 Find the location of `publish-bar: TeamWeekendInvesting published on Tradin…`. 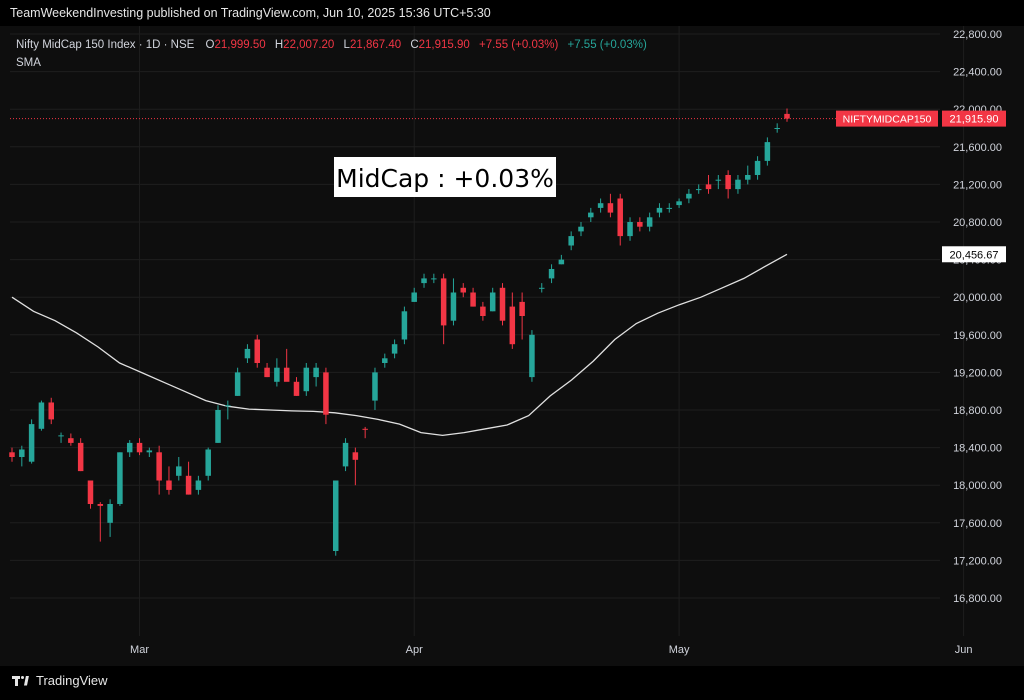

publish-bar: TeamWeekendInvesting published on Tradin… is located at coordinates (512, 13).